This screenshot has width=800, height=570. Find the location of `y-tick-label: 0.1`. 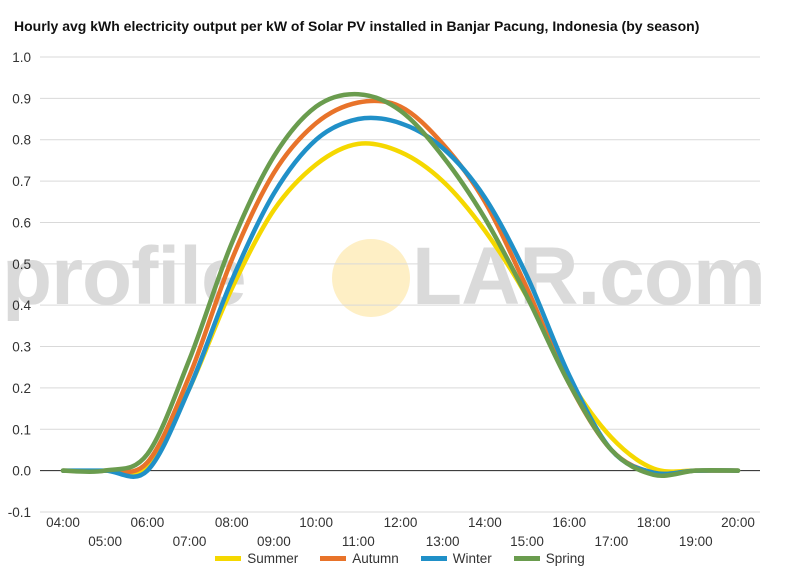

y-tick-label: 0.1 is located at coordinates (21, 429).